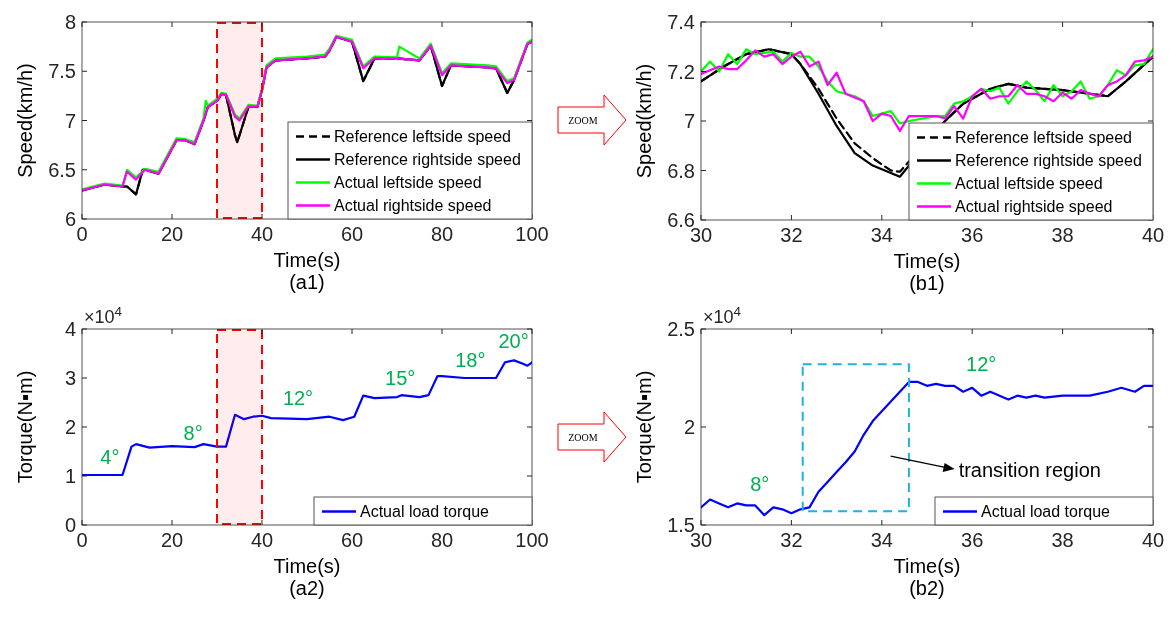 The image size is (1169, 618). What do you see at coordinates (70, 22) in the screenshot?
I see `y-tick-label: 8` at bounding box center [70, 22].